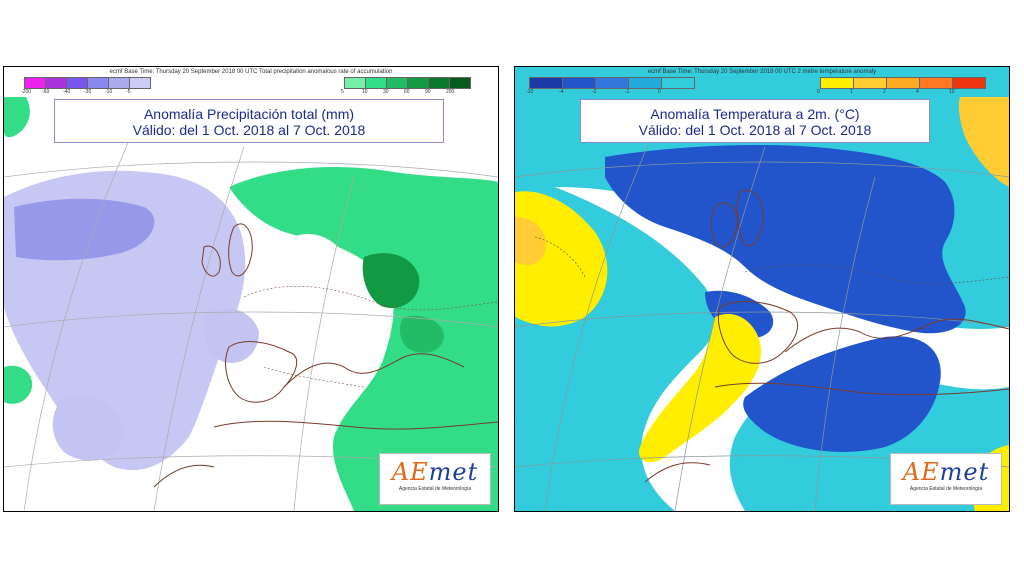  What do you see at coordinates (342, 92) in the screenshot?
I see `legend-tick: 5` at bounding box center [342, 92].